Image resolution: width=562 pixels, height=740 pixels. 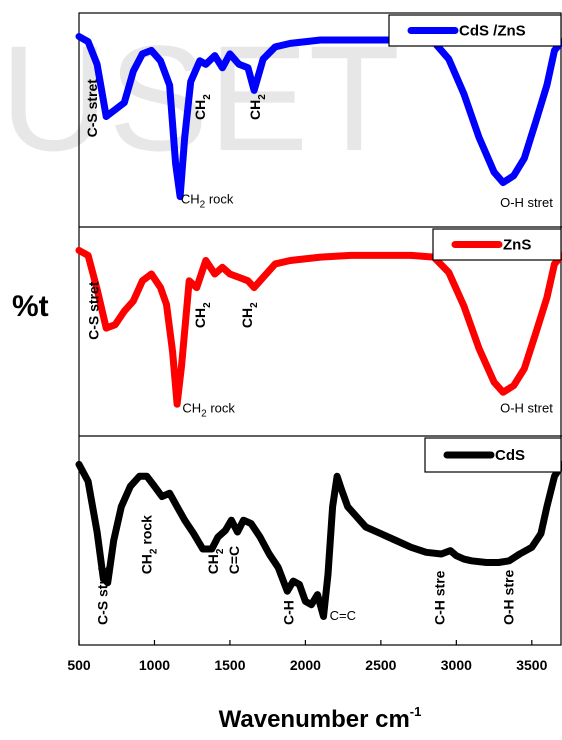 What do you see at coordinates (229, 665) in the screenshot?
I see `x-tick-label: 1500` at bounding box center [229, 665].